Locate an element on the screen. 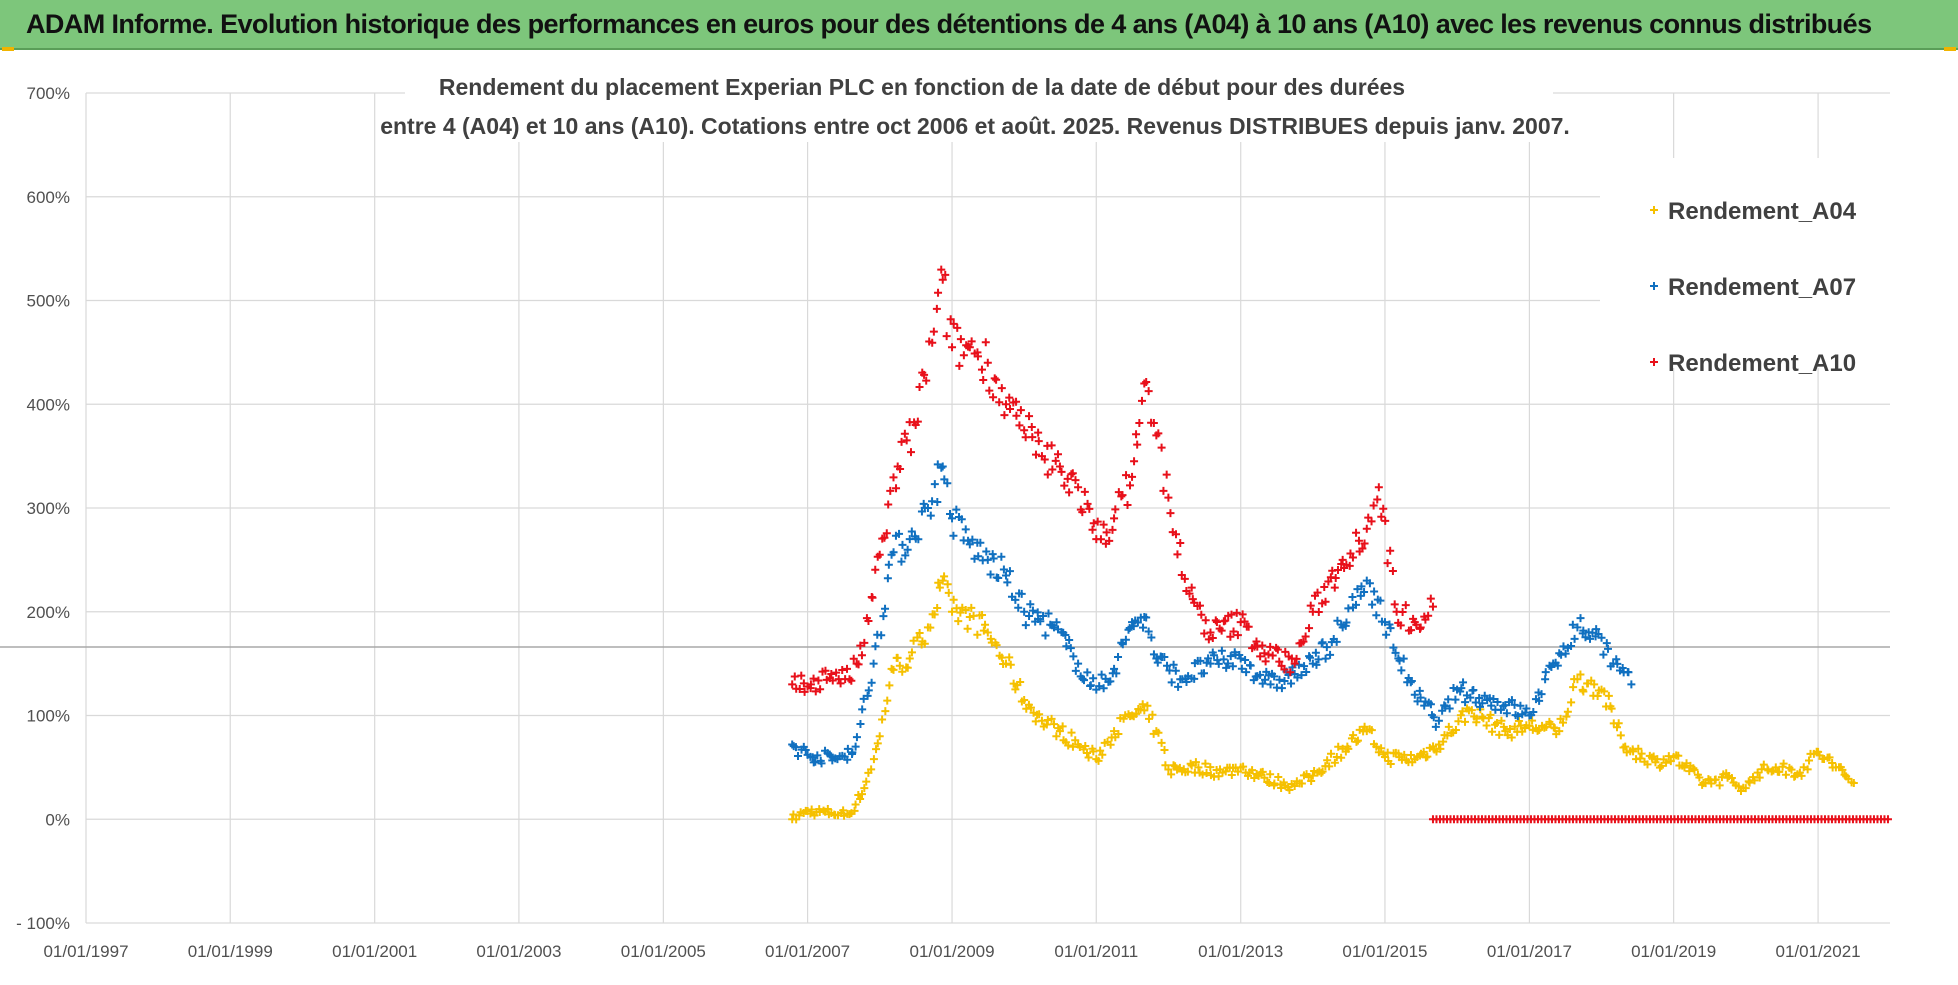 This screenshot has height=985, width=1958. series-Rendement_A10-flat-tail is located at coordinates (1660, 819).